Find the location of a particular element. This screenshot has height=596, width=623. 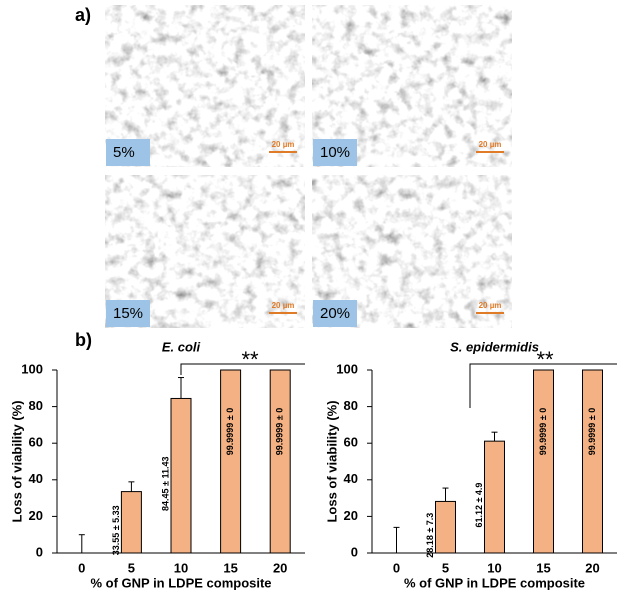

image-label: 20% is located at coordinates (335, 313).